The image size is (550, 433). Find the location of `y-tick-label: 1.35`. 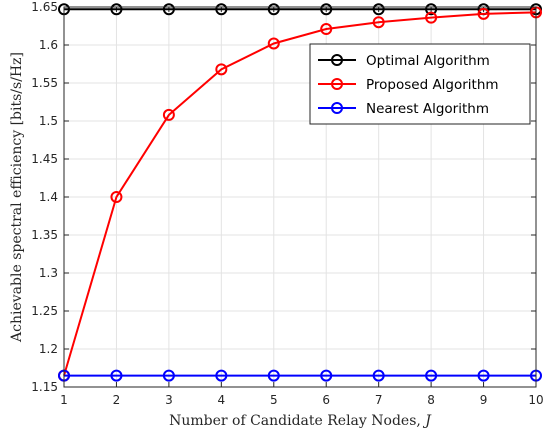

y-tick-label: 1.35 is located at coordinates (44, 235).